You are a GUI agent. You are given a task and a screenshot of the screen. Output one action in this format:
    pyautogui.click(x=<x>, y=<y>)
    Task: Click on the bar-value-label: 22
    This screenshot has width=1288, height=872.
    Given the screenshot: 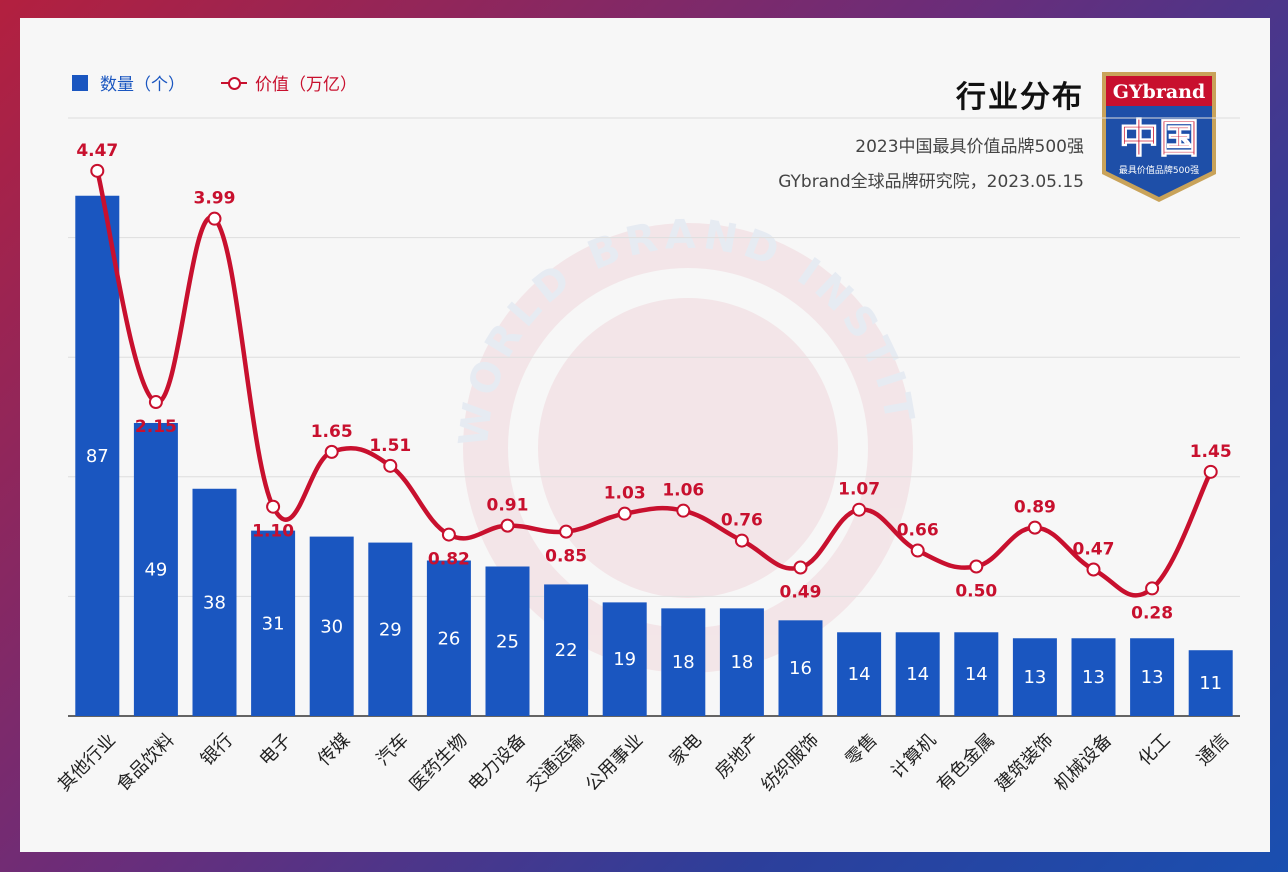 What is the action you would take?
    pyautogui.click(x=566, y=650)
    